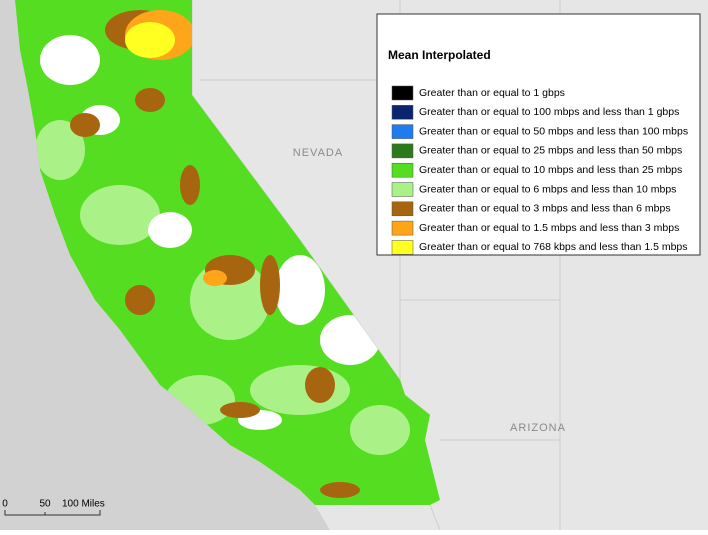 The width and height of the screenshot is (708, 535). What do you see at coordinates (439, 55) in the screenshot?
I see `legend-title: Mean Interpolated` at bounding box center [439, 55].